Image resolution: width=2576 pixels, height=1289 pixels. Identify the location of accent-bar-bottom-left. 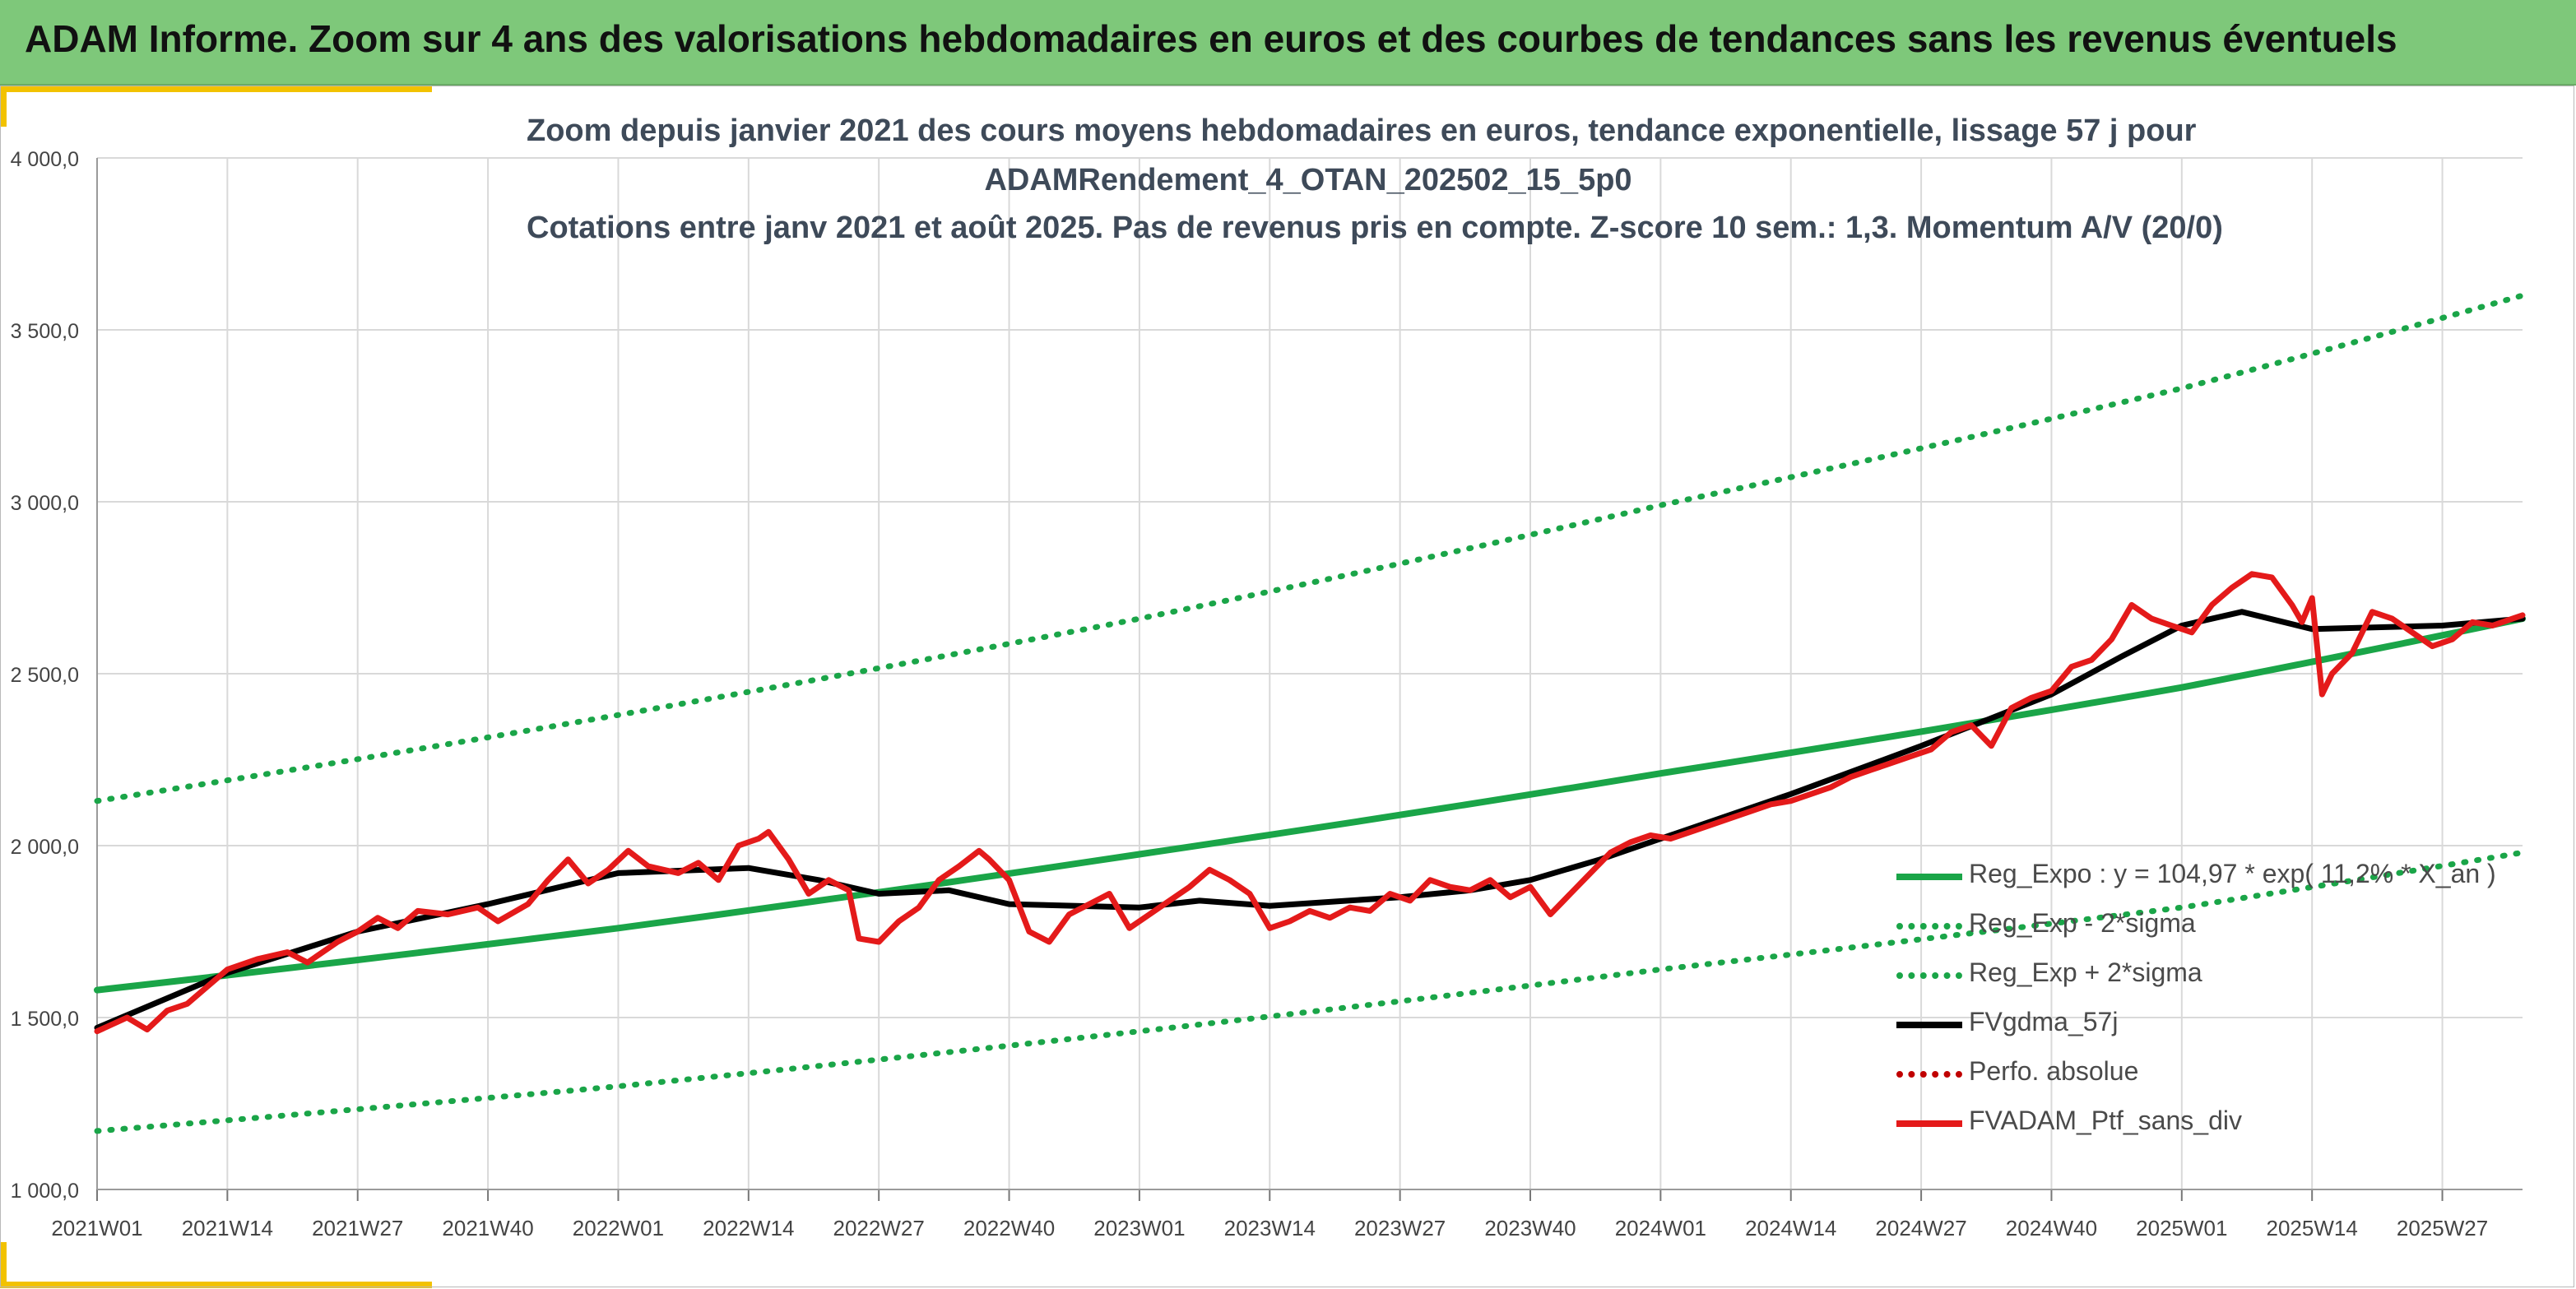
(3, 1262).